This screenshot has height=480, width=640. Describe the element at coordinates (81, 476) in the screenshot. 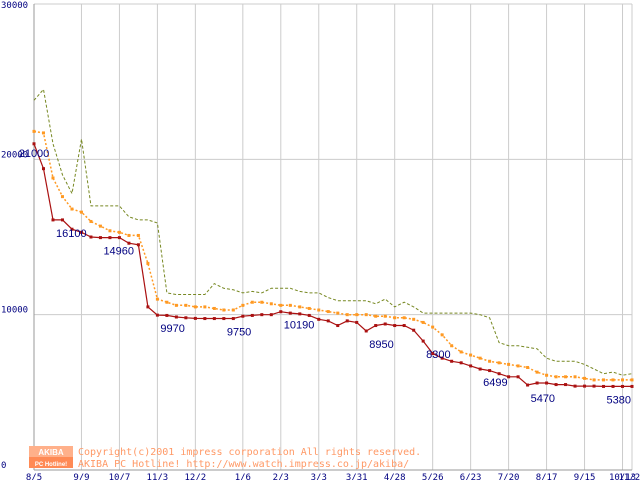

I see `x-tick-label: 9/9` at that location.